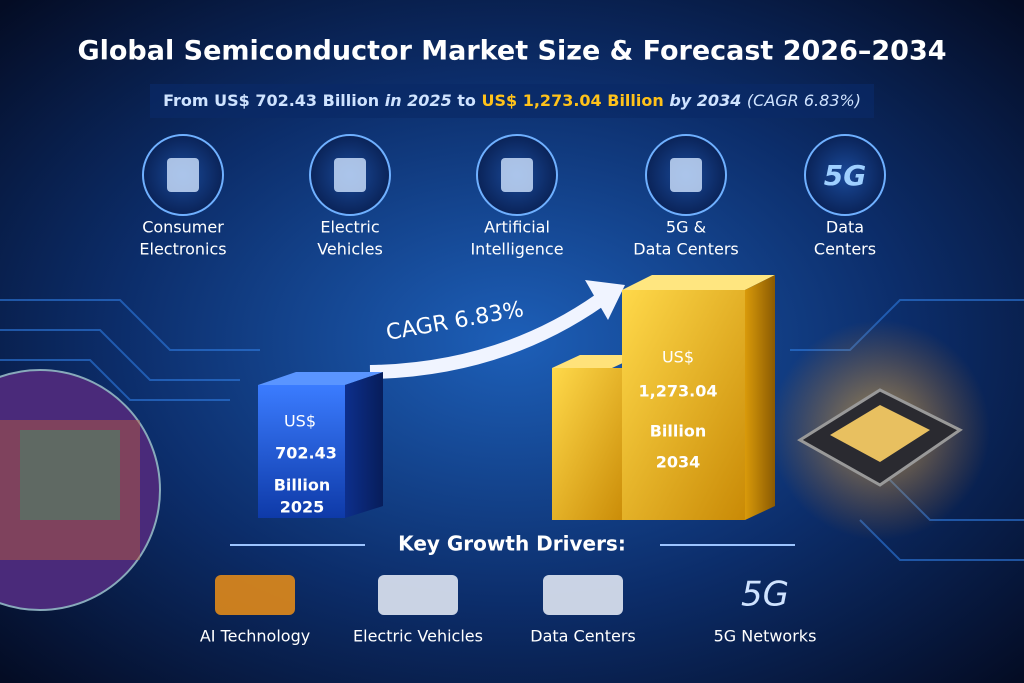  What do you see at coordinates (686, 227) in the screenshot?
I see `segment-label: 5G &` at bounding box center [686, 227].